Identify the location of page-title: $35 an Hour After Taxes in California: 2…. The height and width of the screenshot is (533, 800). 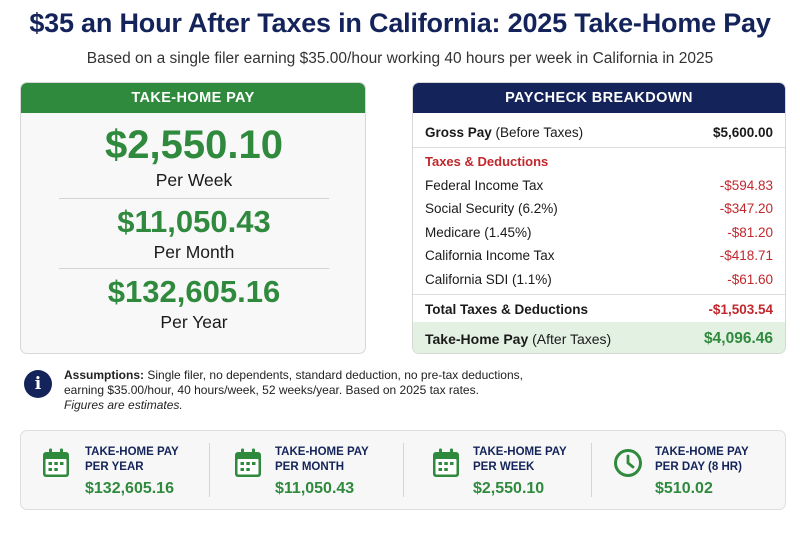
(400, 23).